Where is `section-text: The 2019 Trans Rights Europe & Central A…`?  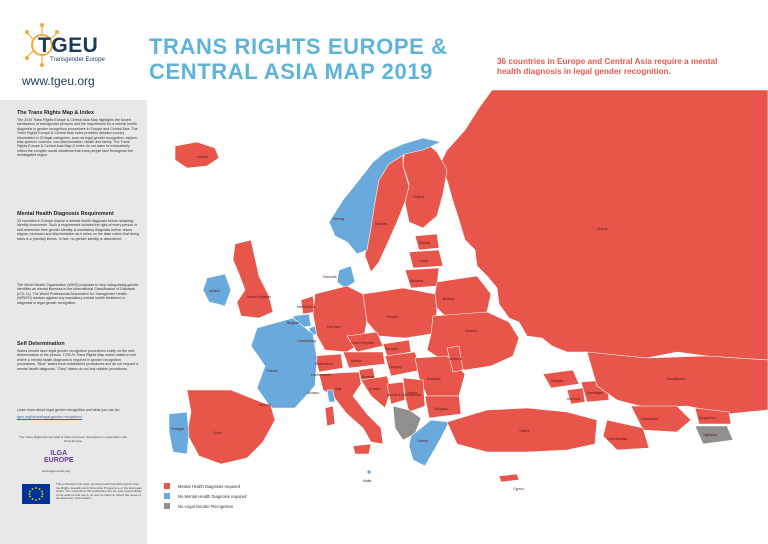 section-text: The 2019 Trans Rights Europe & Central A… is located at coordinates (77, 138).